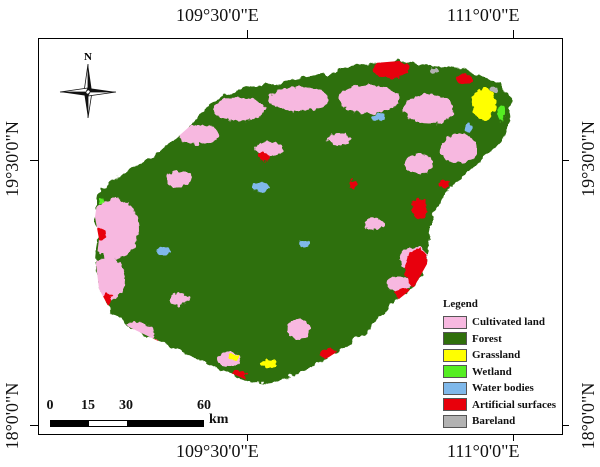 The width and height of the screenshot is (600, 467). What do you see at coordinates (509, 322) in the screenshot?
I see `legend-label: Cultivated land` at bounding box center [509, 322].